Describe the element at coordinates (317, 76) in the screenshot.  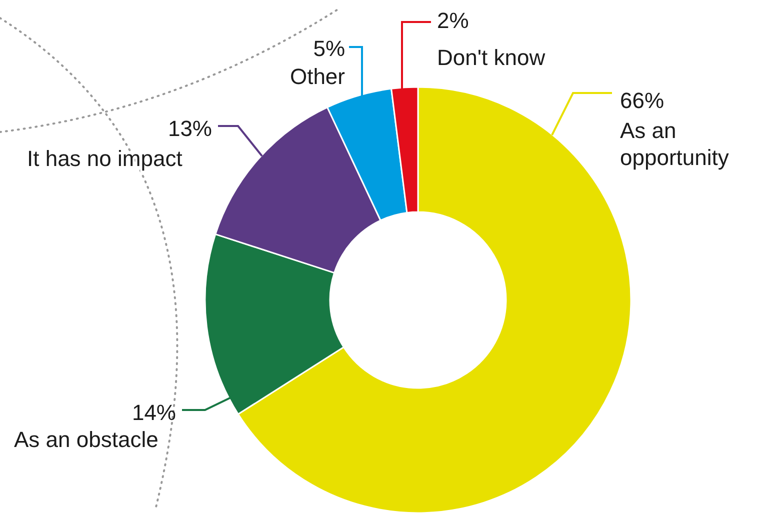
I see `slice-label: Other` at that location.